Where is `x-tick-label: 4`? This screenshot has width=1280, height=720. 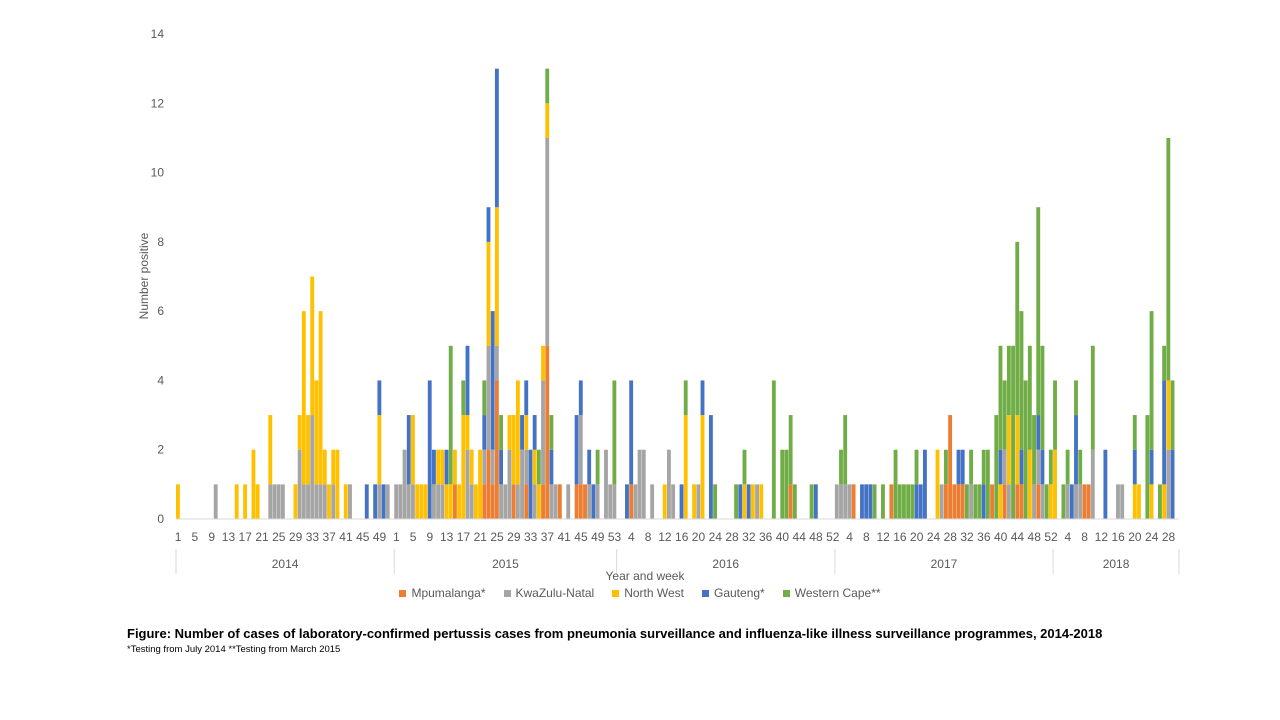 x-tick-label: 4 is located at coordinates (1067, 537).